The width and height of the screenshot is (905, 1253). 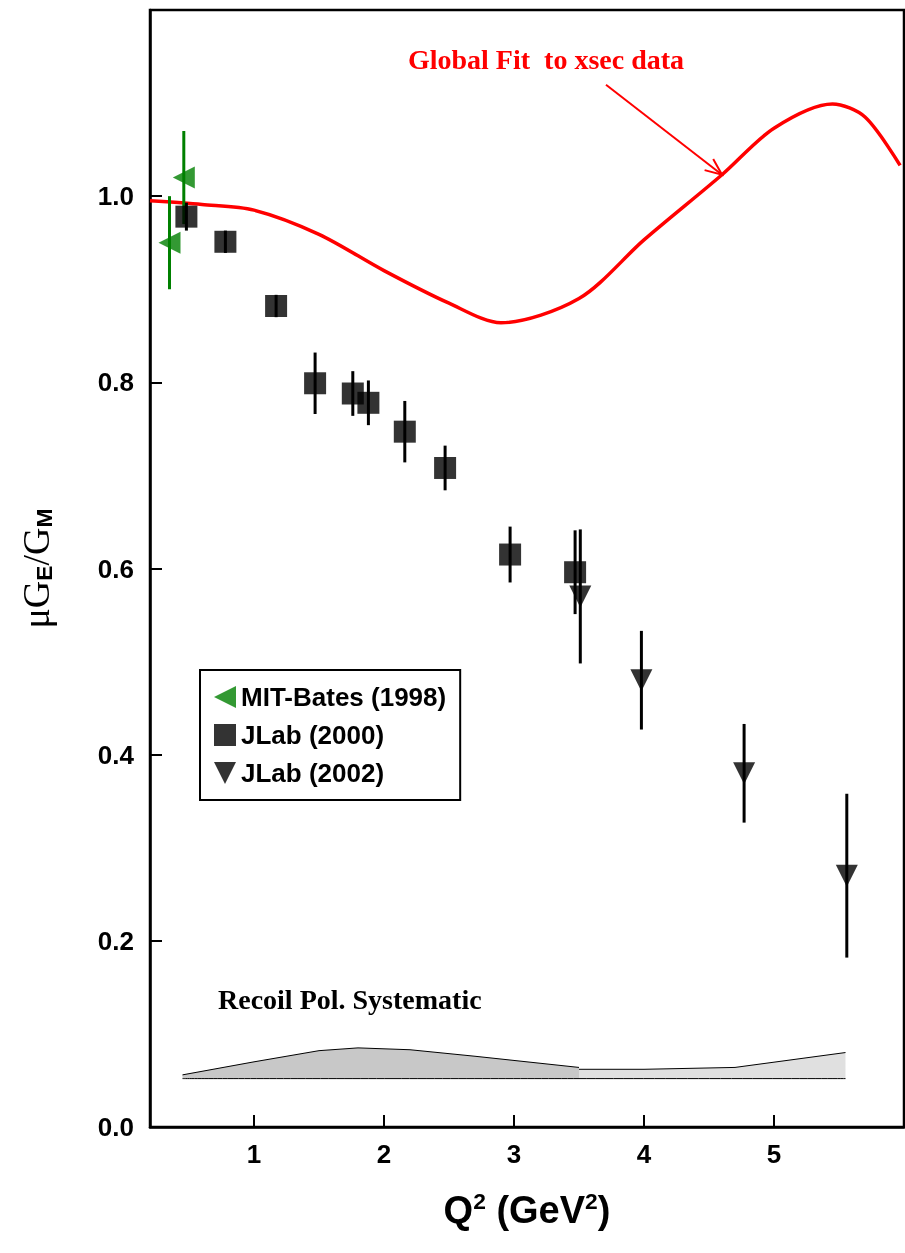 I want to click on legend-label: MIT-Bates (1998), so click(x=344, y=697).